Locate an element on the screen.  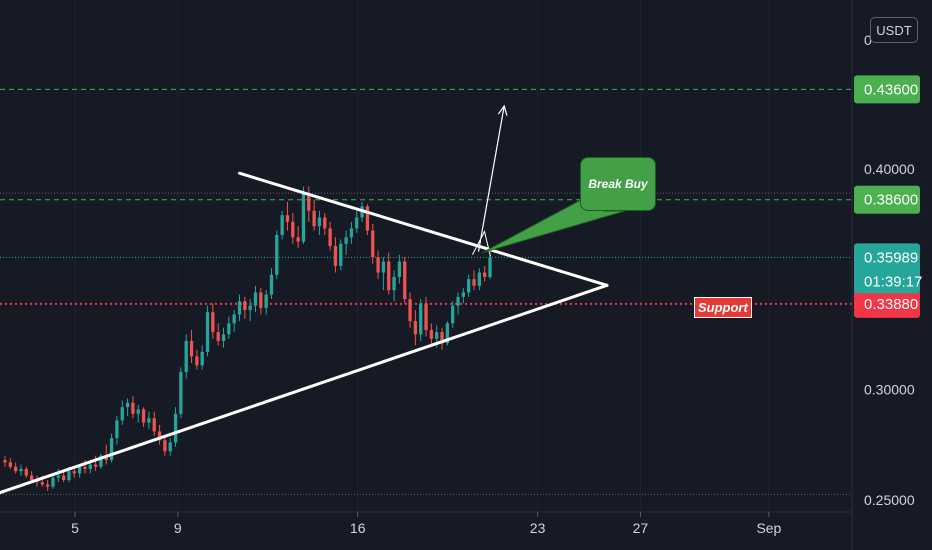
resistance-line is located at coordinates (423, 229).